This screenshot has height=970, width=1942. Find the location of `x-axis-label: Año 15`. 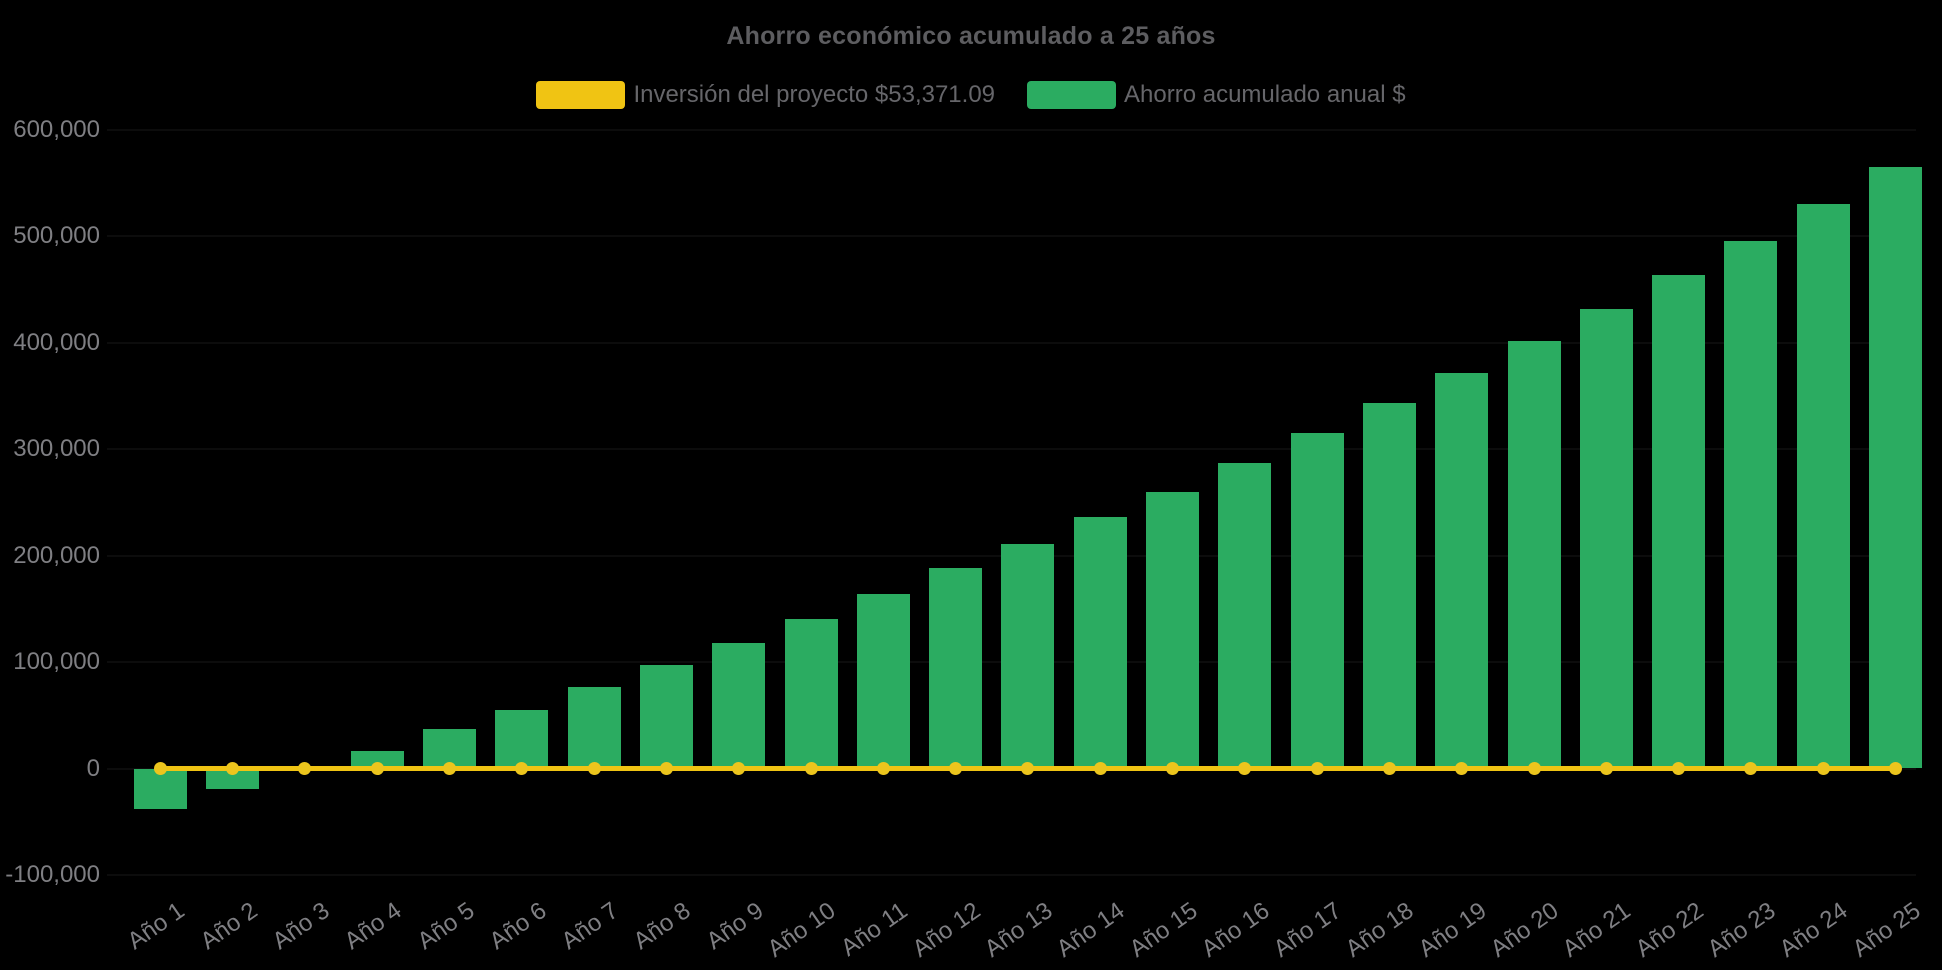

x-axis-label: Año 15 is located at coordinates (1163, 930).